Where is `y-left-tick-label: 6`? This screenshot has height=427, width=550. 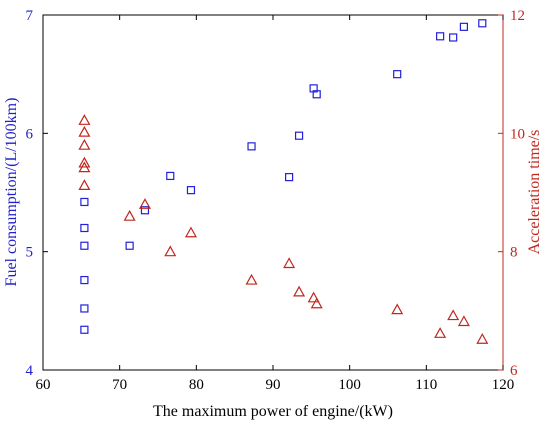
y-left-tick-label: 6 is located at coordinates (30, 134).